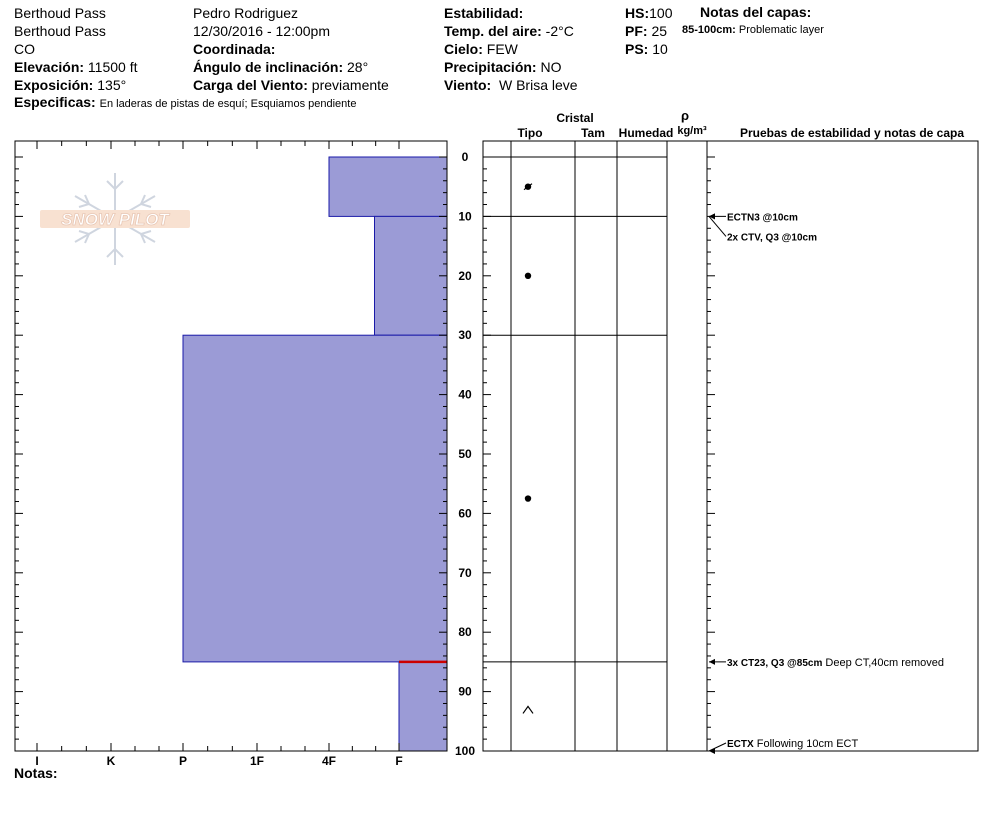 The width and height of the screenshot is (994, 840). What do you see at coordinates (465, 692) in the screenshot?
I see `depth-label: 90` at bounding box center [465, 692].